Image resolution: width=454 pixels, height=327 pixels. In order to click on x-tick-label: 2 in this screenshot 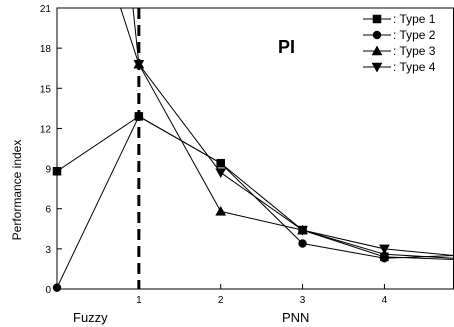, I will do `click(221, 300)`.